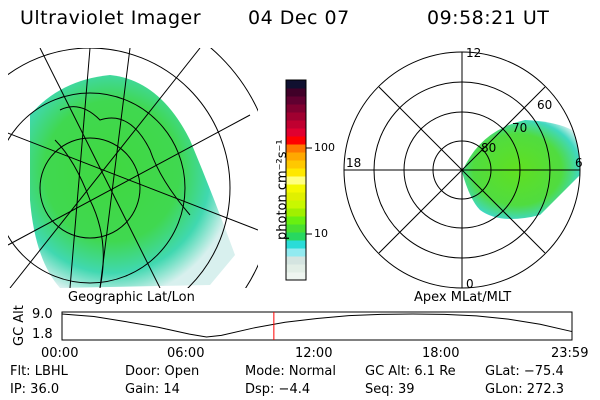 The image size is (600, 400). What do you see at coordinates (520, 128) in the screenshot?
I see `mlat-label-70: 70` at bounding box center [520, 128].